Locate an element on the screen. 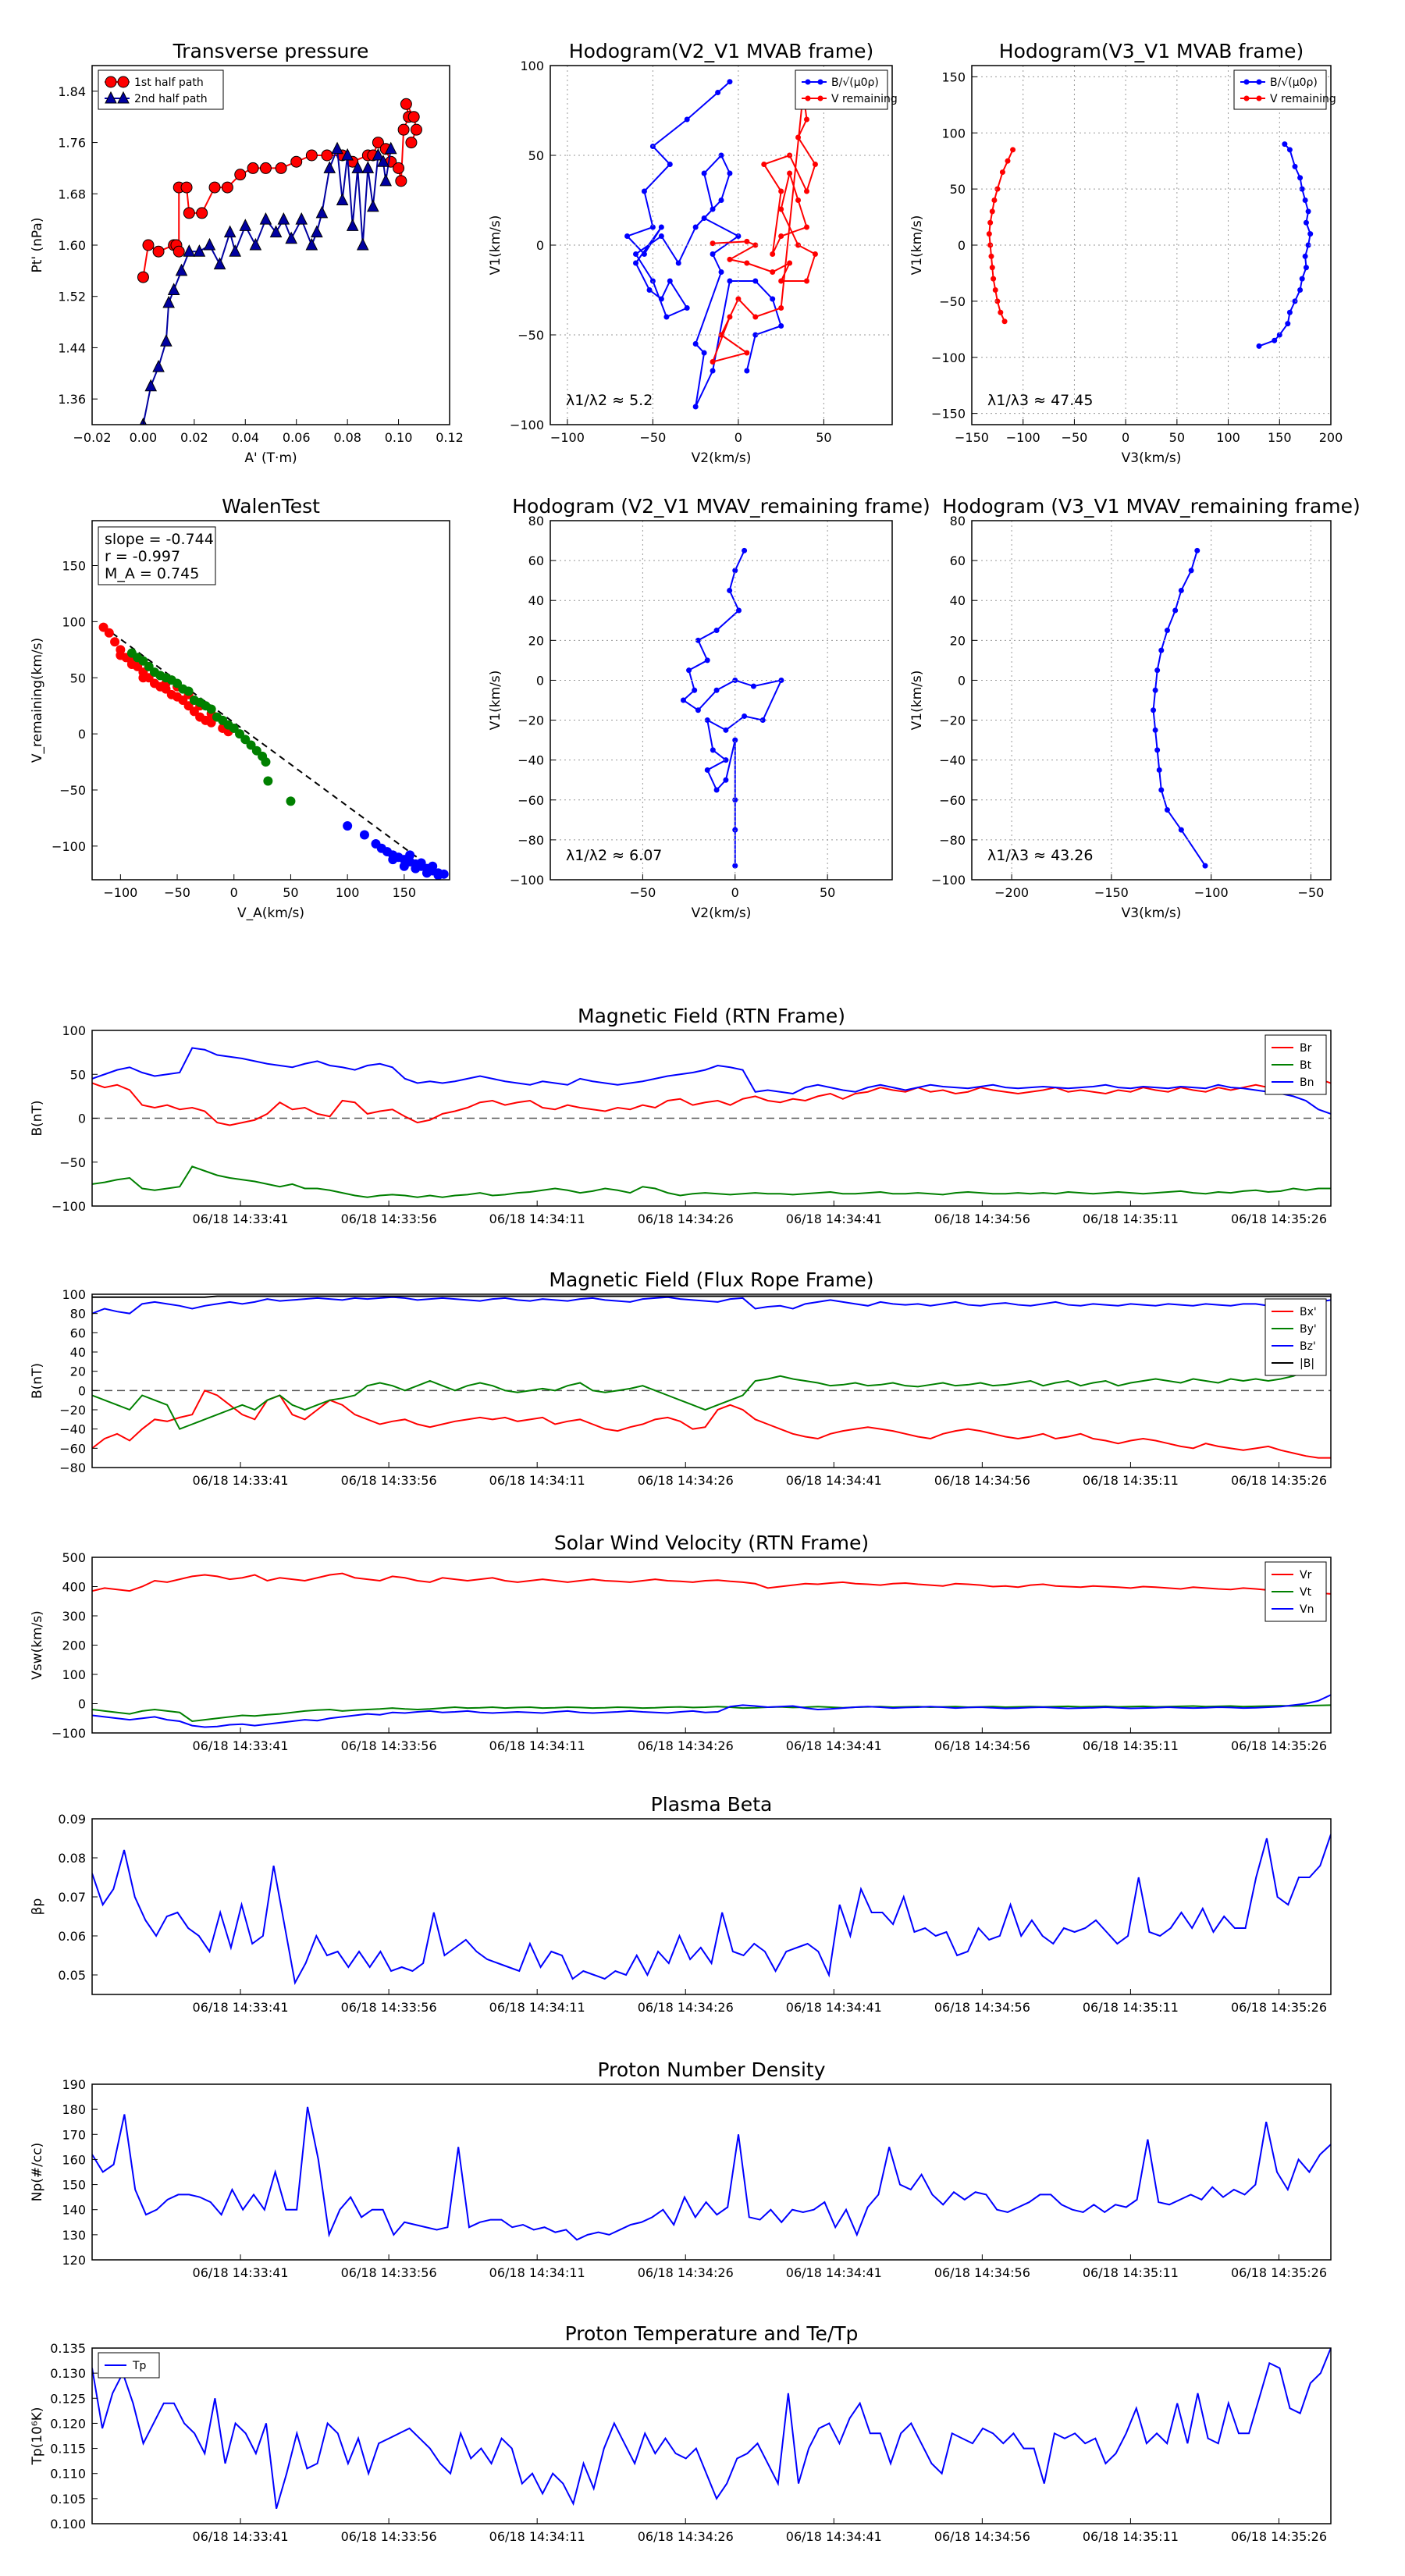 The image size is (1405, 2576). stat-text: M_A = 0.745 is located at coordinates (152, 573).